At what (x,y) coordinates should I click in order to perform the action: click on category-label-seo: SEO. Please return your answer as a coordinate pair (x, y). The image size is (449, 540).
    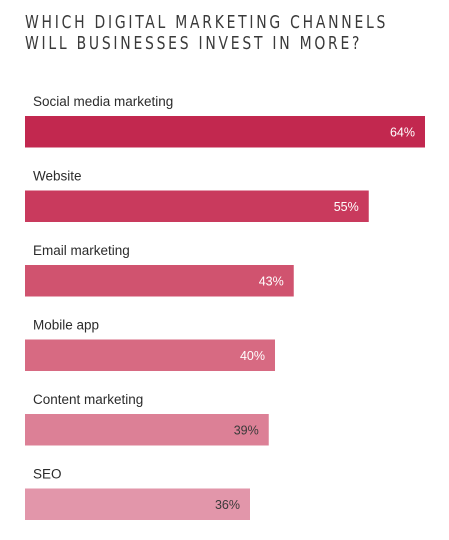
    Looking at the image, I should click on (47, 474).